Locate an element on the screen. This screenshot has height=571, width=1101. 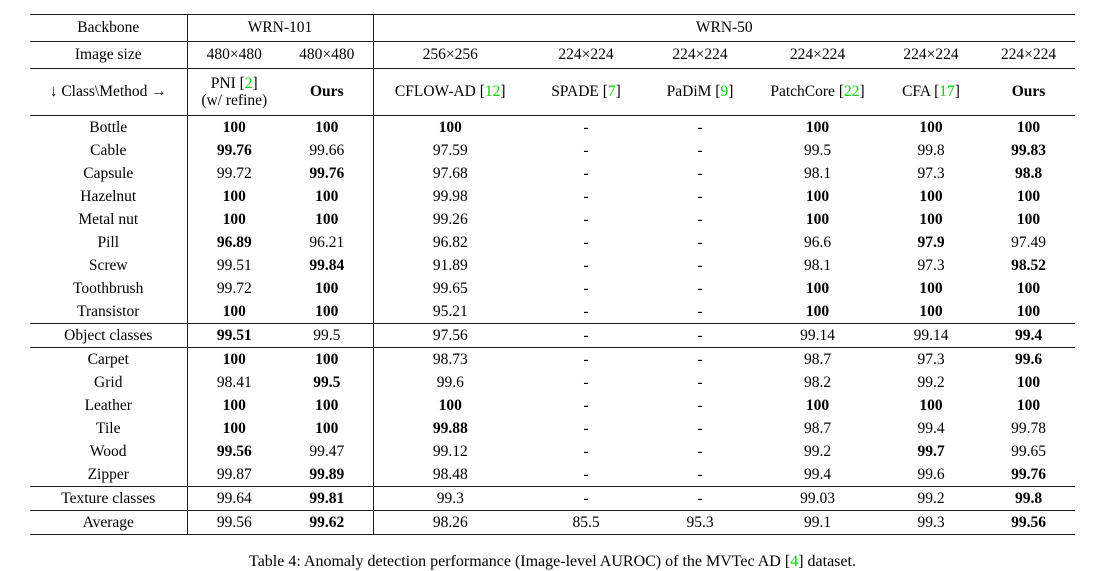
value-cell: 99.65 is located at coordinates (450, 288).